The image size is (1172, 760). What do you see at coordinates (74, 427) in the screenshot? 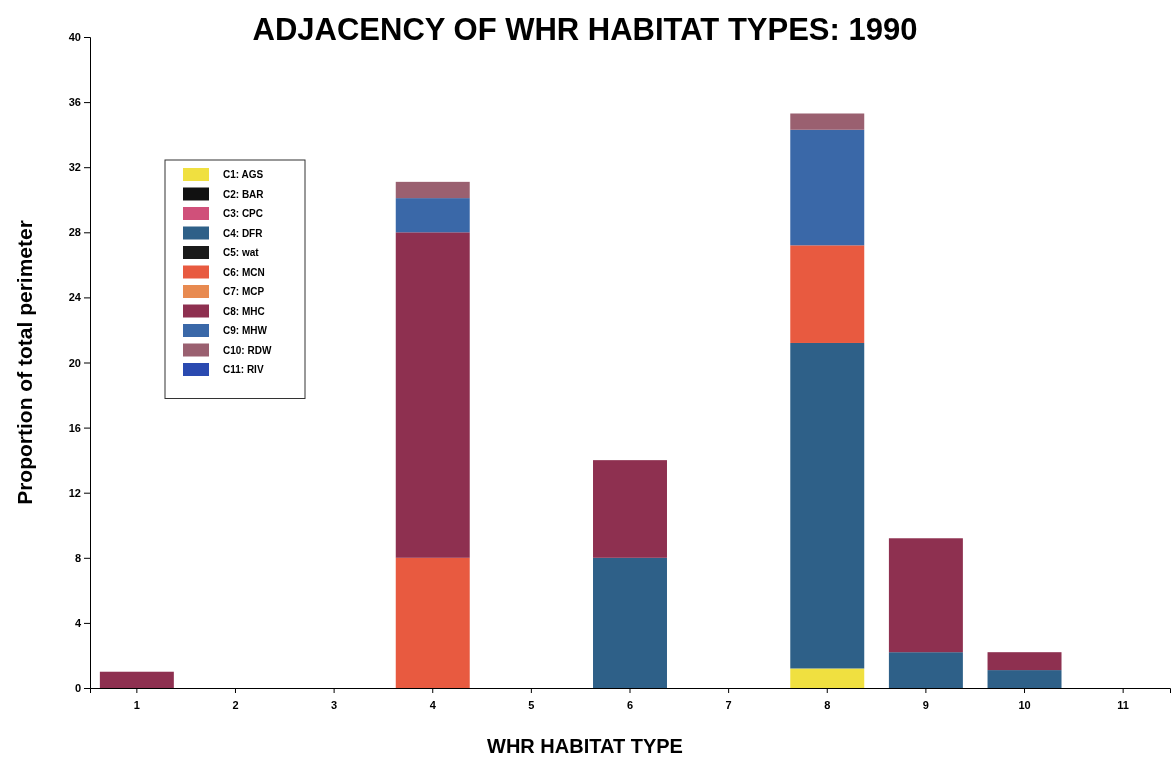
I see `y-tick-label: 16` at bounding box center [74, 427].